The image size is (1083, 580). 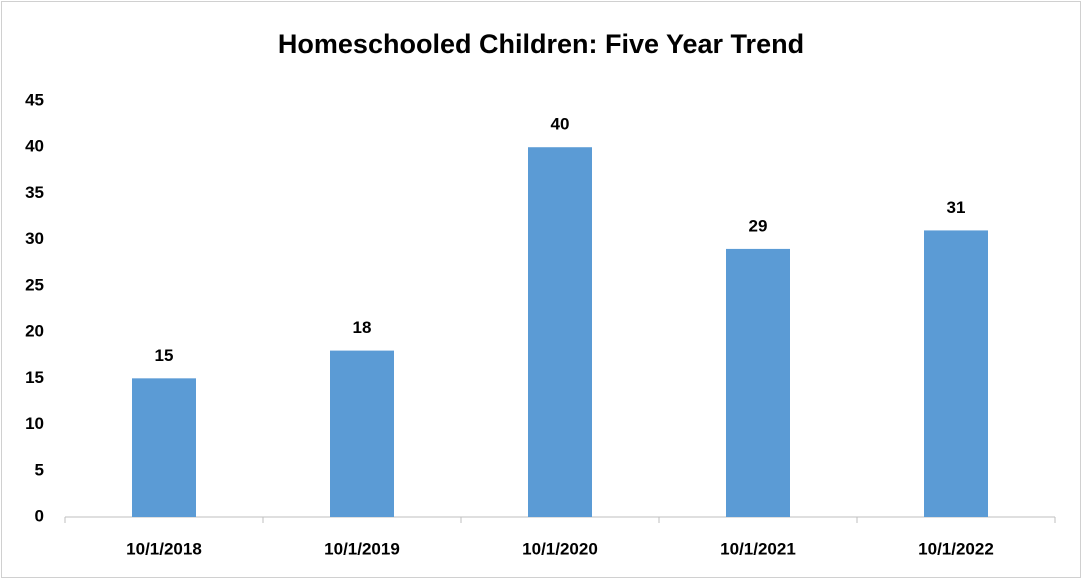 I want to click on x-tick-label: 10/1/2019, so click(x=362, y=548).